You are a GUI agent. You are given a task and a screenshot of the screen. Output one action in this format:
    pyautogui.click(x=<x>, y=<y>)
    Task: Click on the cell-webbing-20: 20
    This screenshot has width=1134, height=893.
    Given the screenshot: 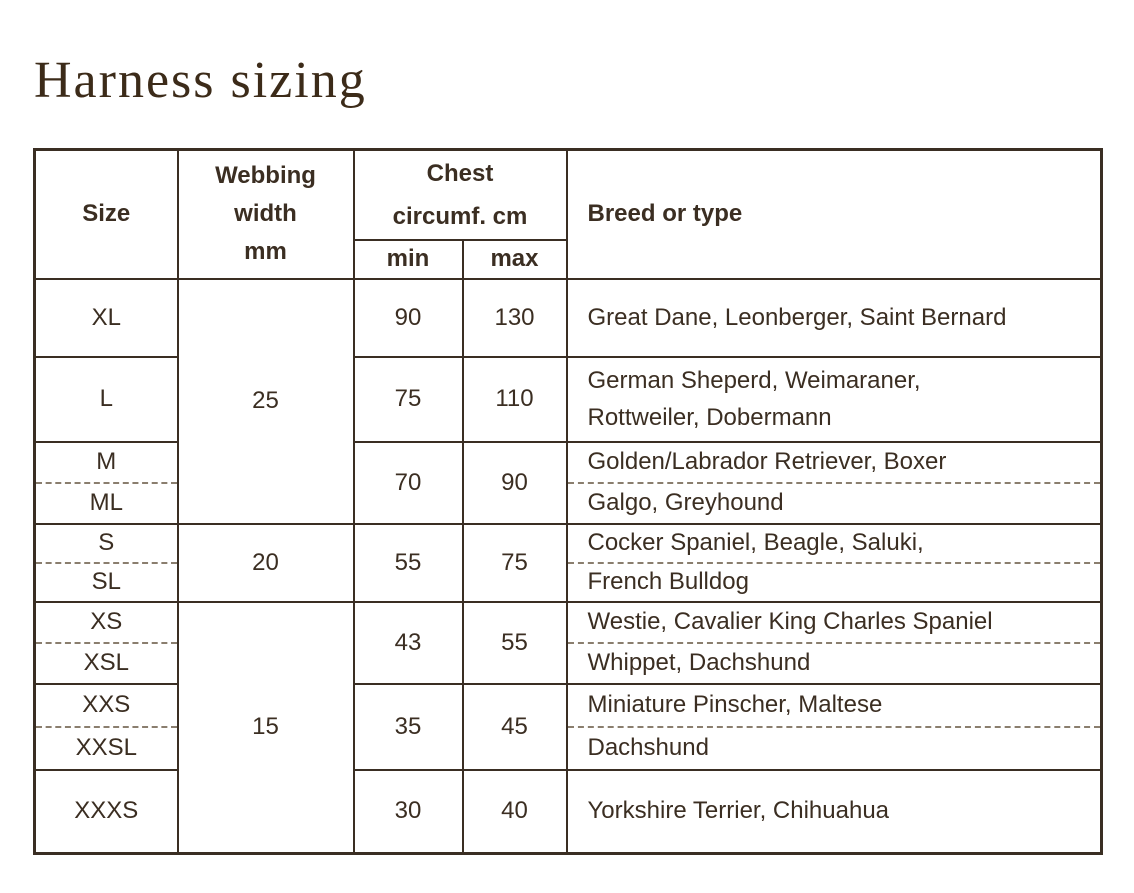 What is the action you would take?
    pyautogui.click(x=265, y=562)
    